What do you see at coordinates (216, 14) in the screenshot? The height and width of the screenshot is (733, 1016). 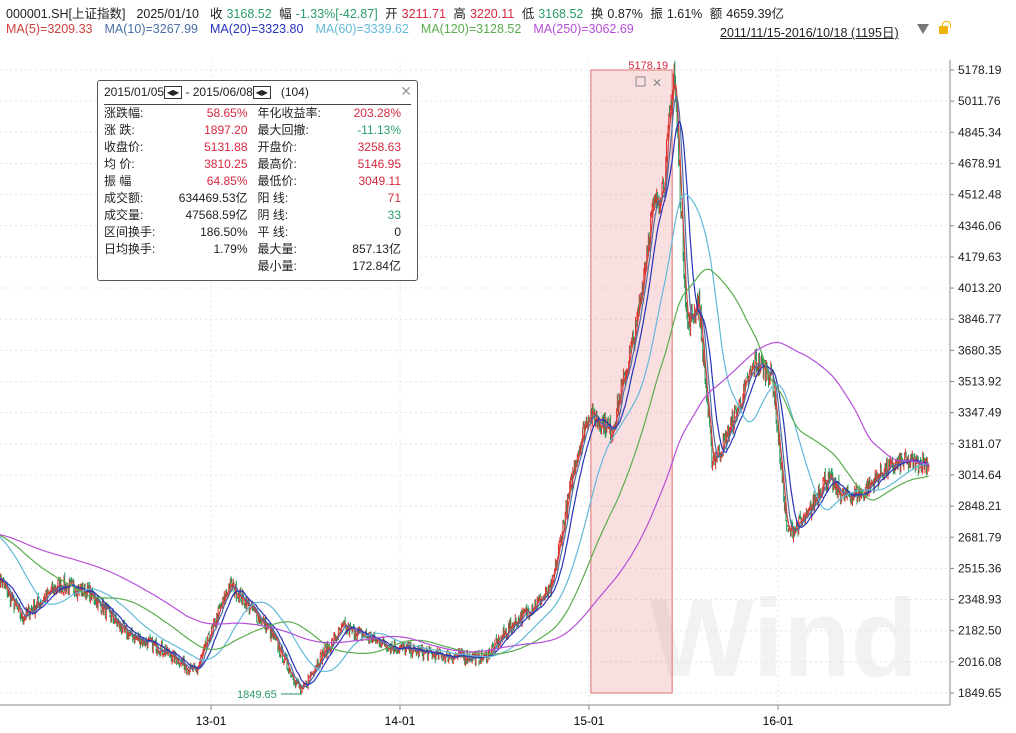 I see `close-label: 收` at bounding box center [216, 14].